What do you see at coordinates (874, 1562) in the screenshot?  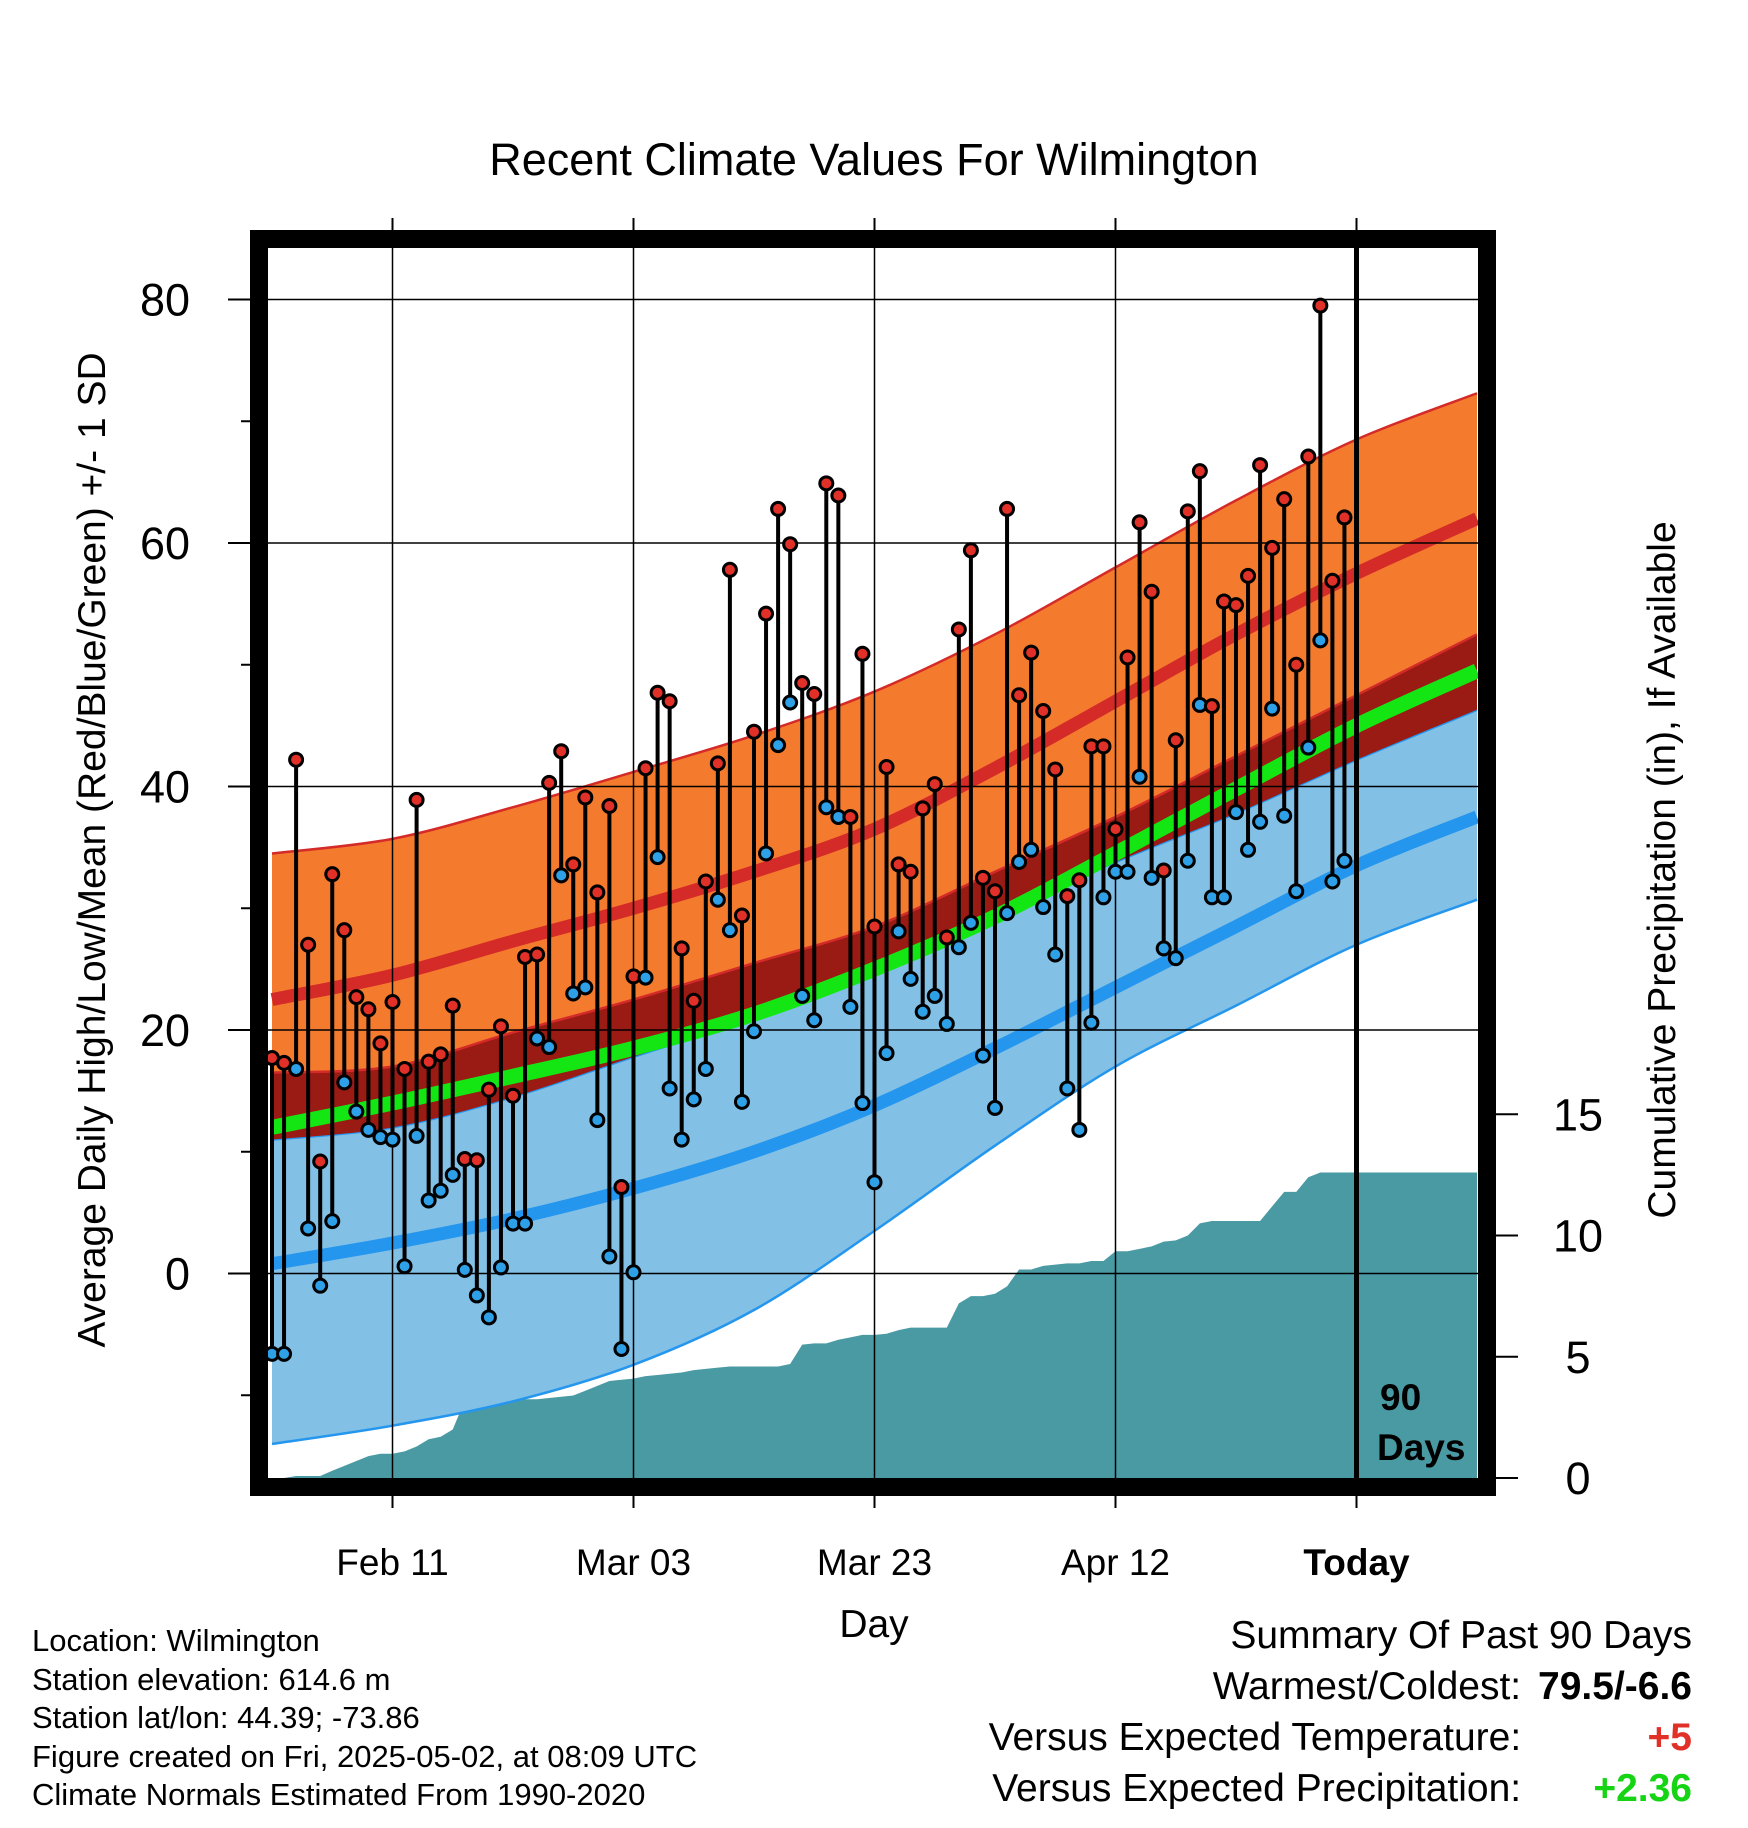 I see `x-tick-label-51: Mar 23` at bounding box center [874, 1562].